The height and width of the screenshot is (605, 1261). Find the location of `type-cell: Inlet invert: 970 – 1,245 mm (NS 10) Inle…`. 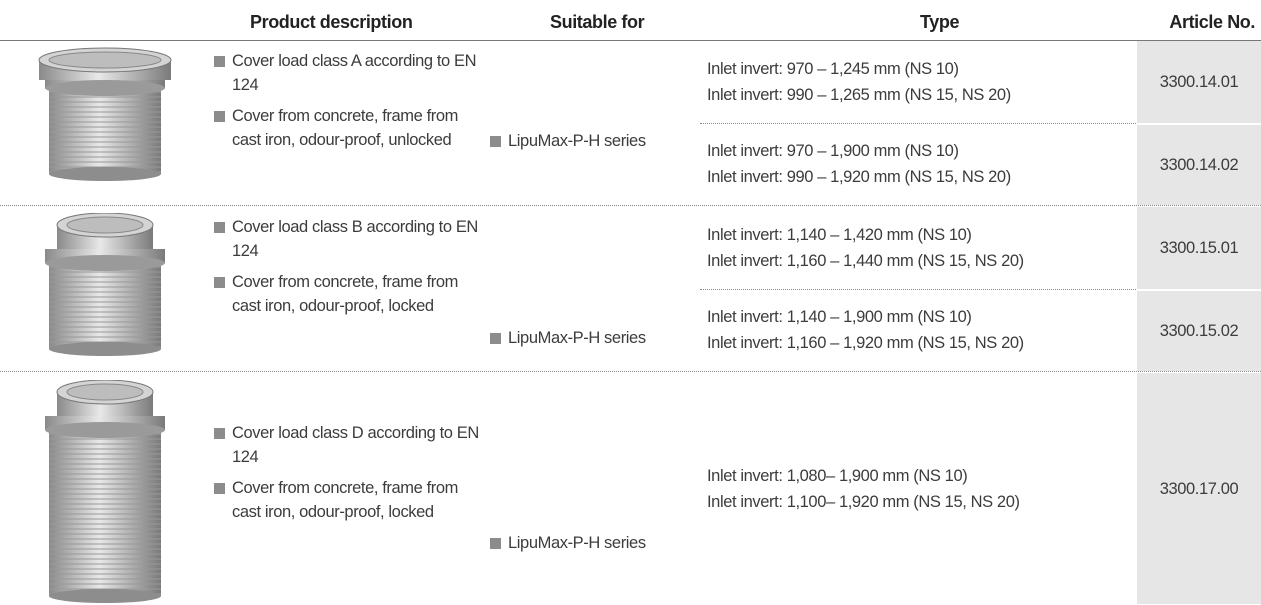

type-cell: Inlet invert: 970 – 1,245 mm (NS 10) Inle… is located at coordinates (919, 82).